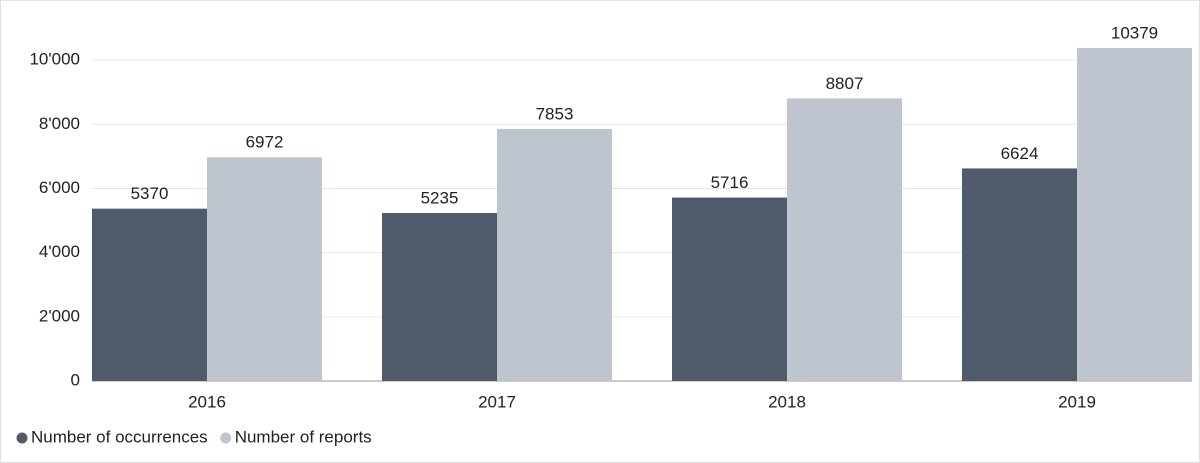  I want to click on value-label: 8807, so click(845, 83).